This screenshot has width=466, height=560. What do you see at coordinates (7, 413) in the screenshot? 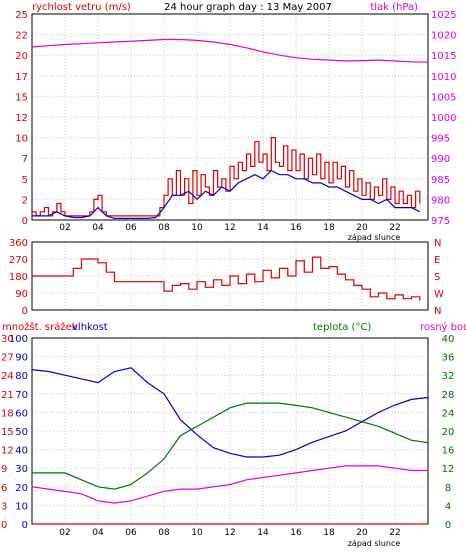
I see `rain-tick-label: 18` at bounding box center [7, 413].